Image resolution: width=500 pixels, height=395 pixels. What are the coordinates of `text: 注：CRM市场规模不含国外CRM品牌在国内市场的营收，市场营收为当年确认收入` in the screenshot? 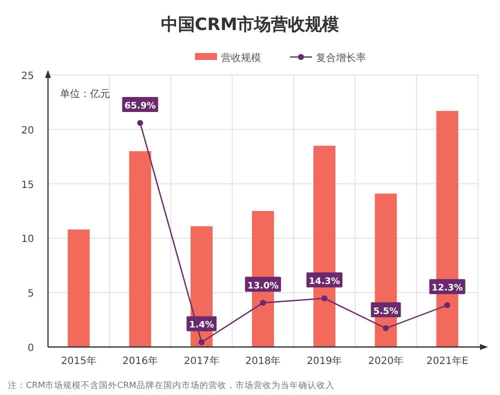 It's located at (171, 385).